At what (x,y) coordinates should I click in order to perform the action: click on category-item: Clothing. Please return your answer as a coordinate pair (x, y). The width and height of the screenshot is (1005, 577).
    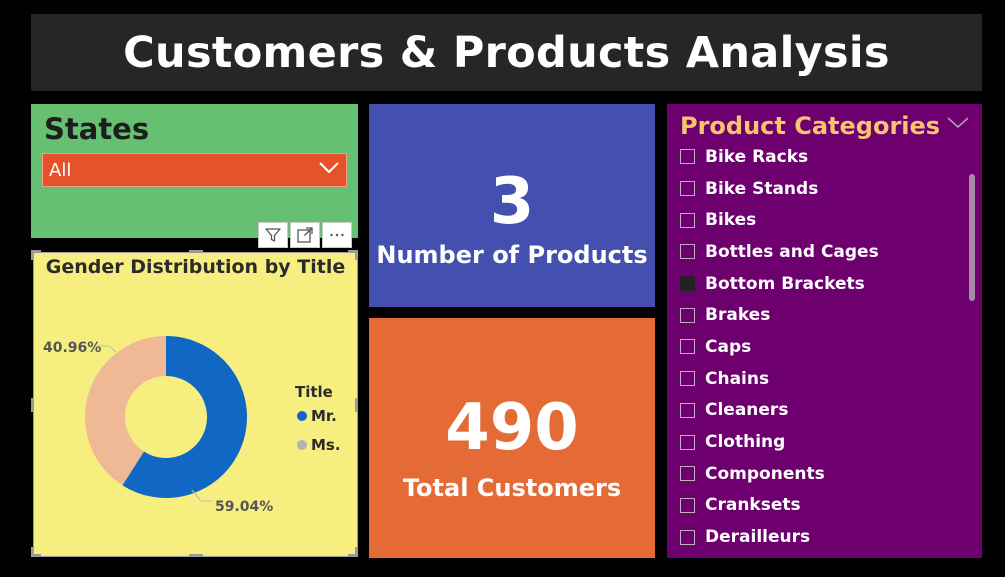
    Looking at the image, I should click on (779, 442).